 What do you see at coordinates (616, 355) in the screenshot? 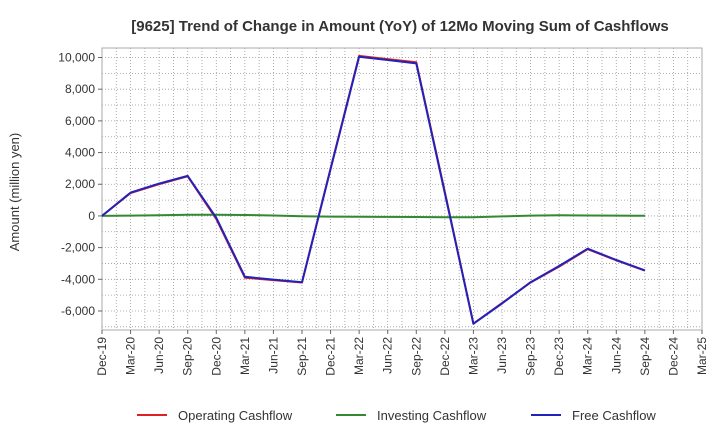
I see `x-tick-label: Jun-24` at bounding box center [616, 355].